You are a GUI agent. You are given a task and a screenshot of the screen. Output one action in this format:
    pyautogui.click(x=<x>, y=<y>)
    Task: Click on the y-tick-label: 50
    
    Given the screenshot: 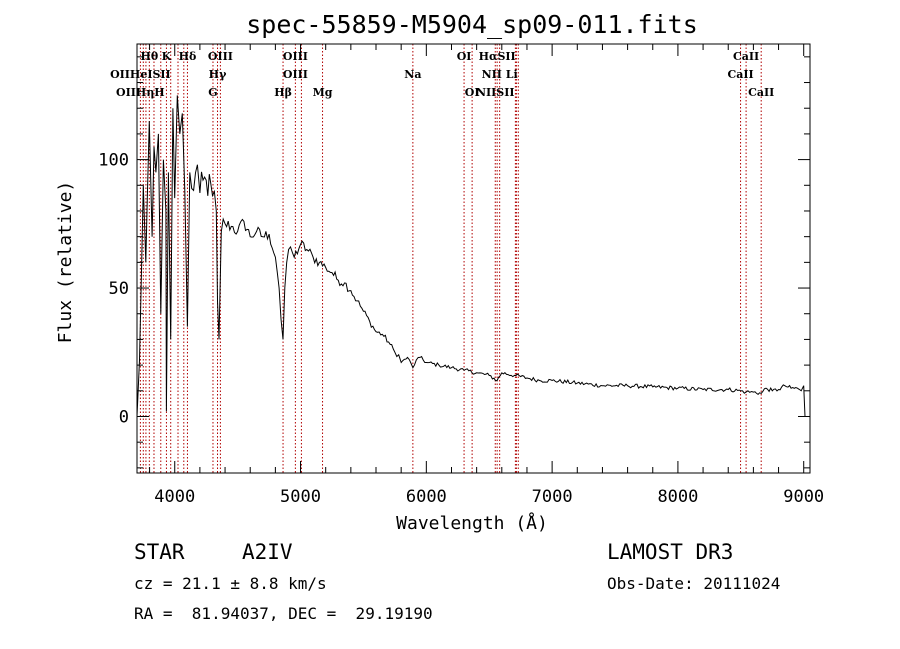 What is the action you would take?
    pyautogui.click(x=119, y=289)
    